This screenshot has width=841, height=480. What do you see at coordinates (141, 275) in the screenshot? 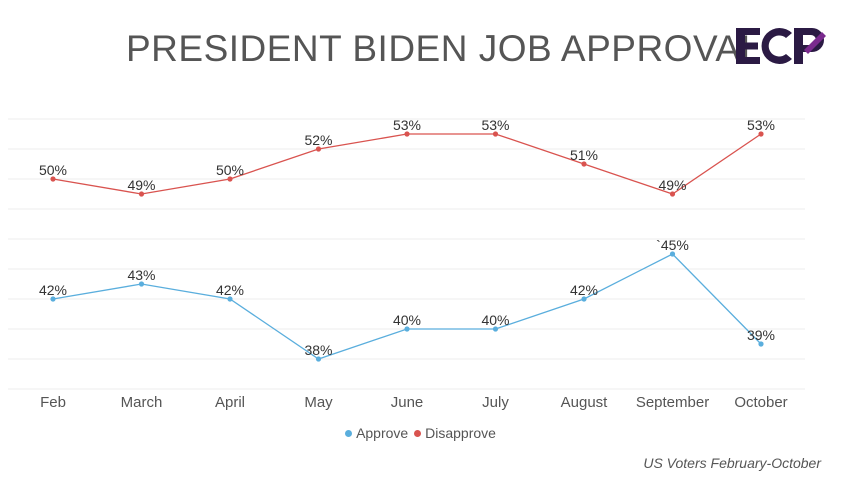
I see `data-label-approve: 43%` at bounding box center [141, 275].